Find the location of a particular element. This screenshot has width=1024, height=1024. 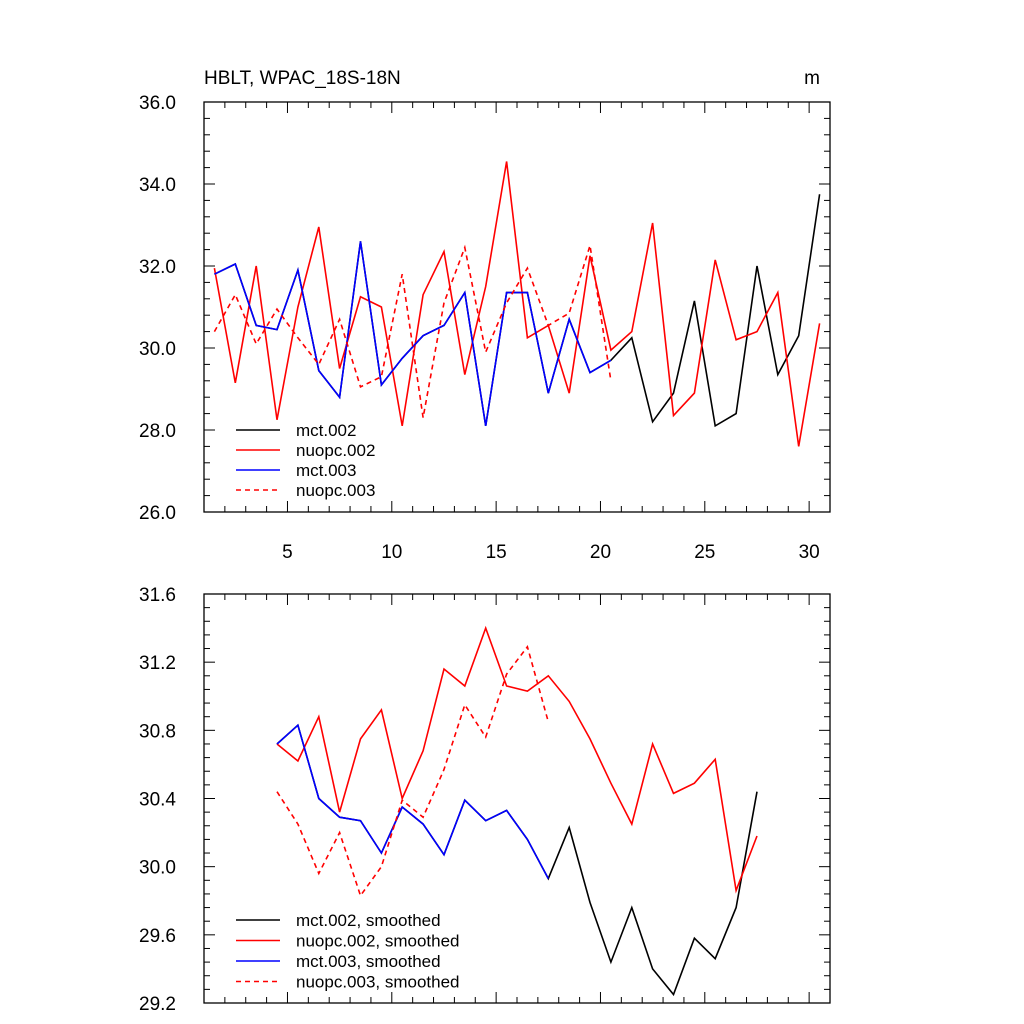

chart0-x-tick-label: 15 is located at coordinates (496, 552).